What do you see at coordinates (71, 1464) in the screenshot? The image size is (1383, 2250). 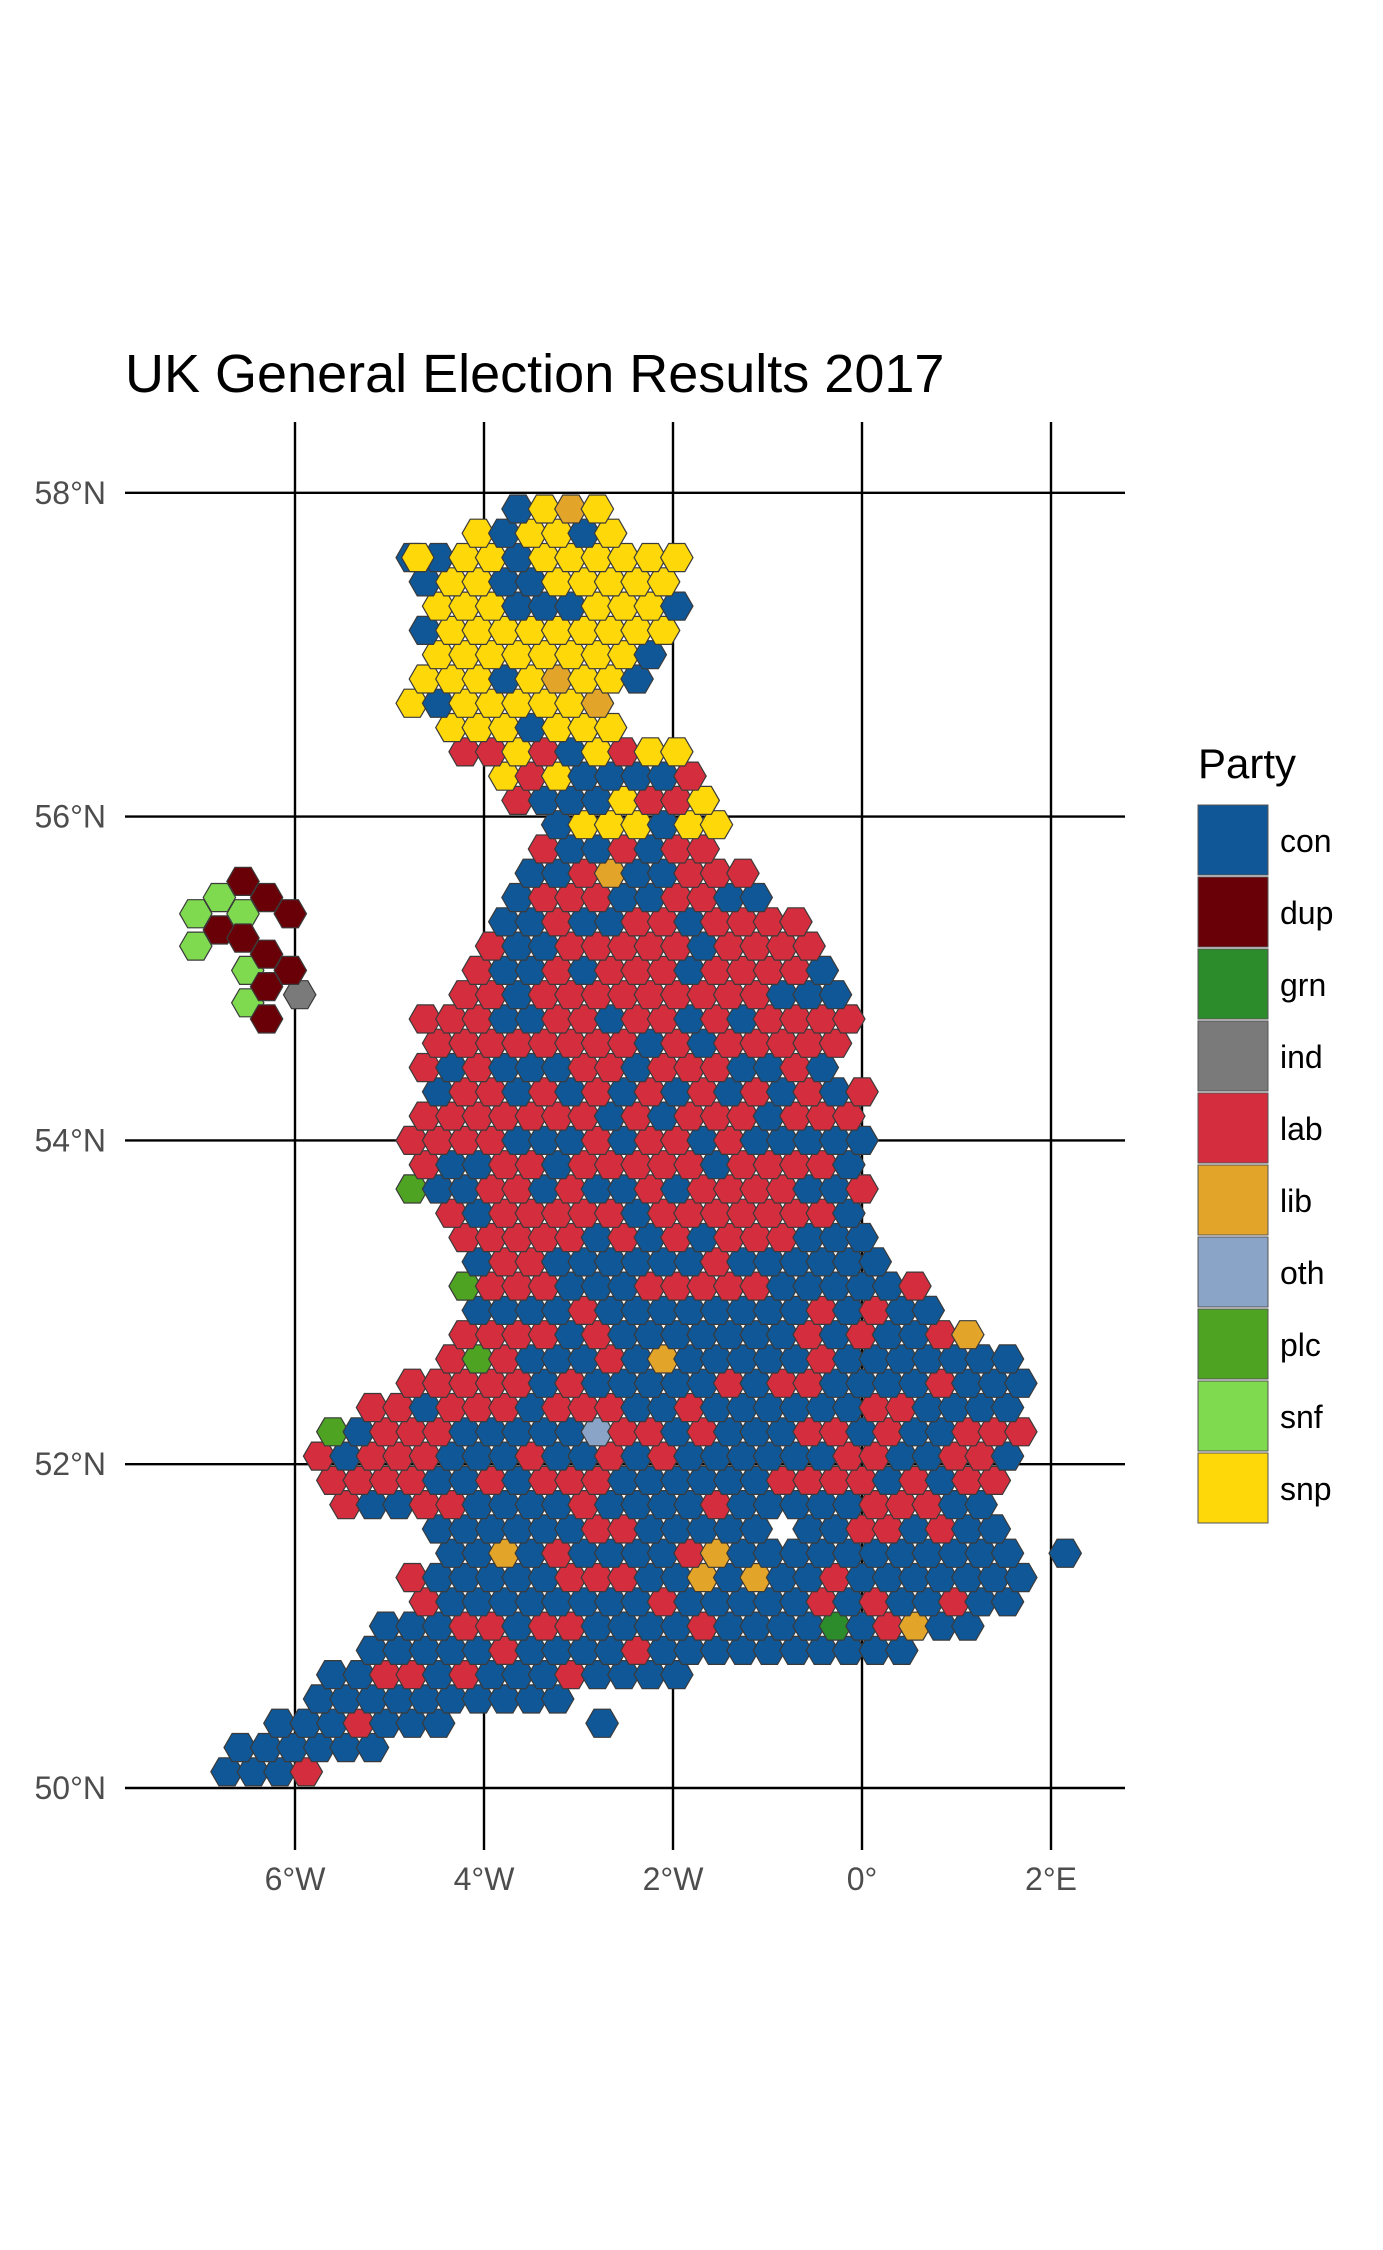 I see `y-tick-label: 52°N` at bounding box center [71, 1464].